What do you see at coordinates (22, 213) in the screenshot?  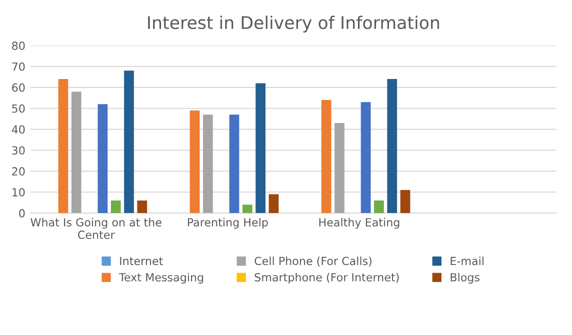 I see `y-tick-label: 0` at bounding box center [22, 213].